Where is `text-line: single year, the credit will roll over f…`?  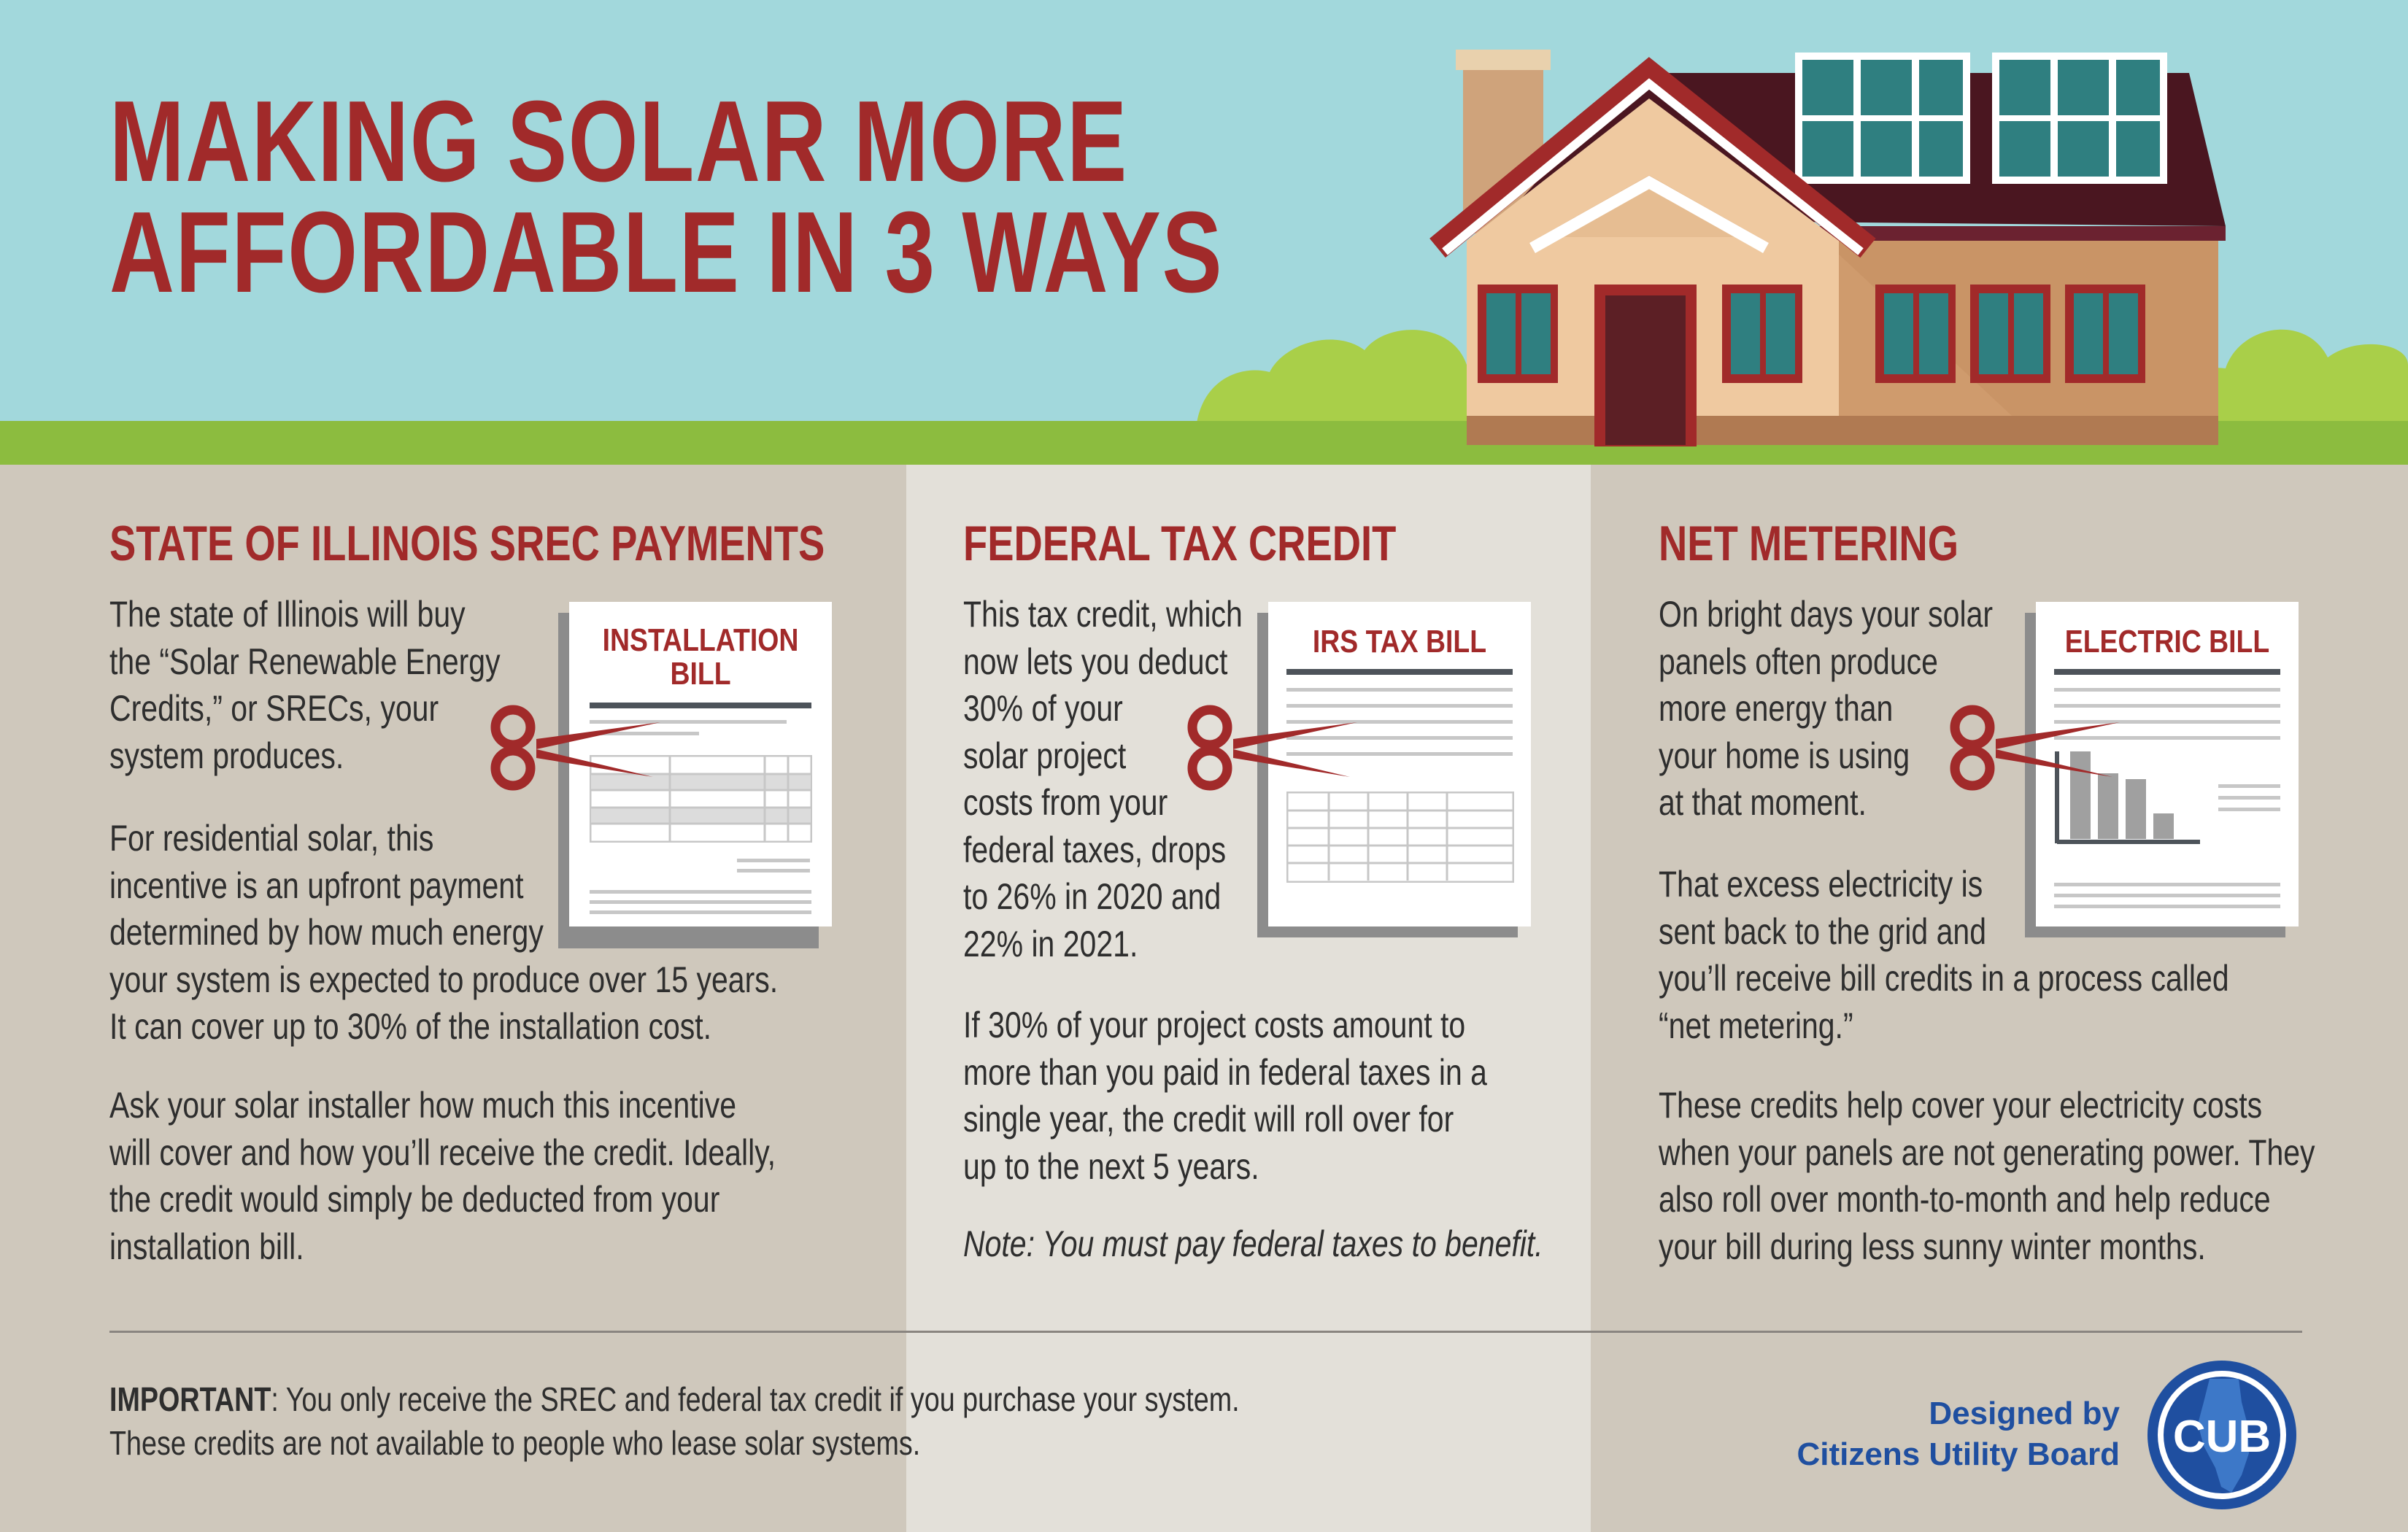
text-line: single year, the credit will roll over f… is located at coordinates (1208, 1119).